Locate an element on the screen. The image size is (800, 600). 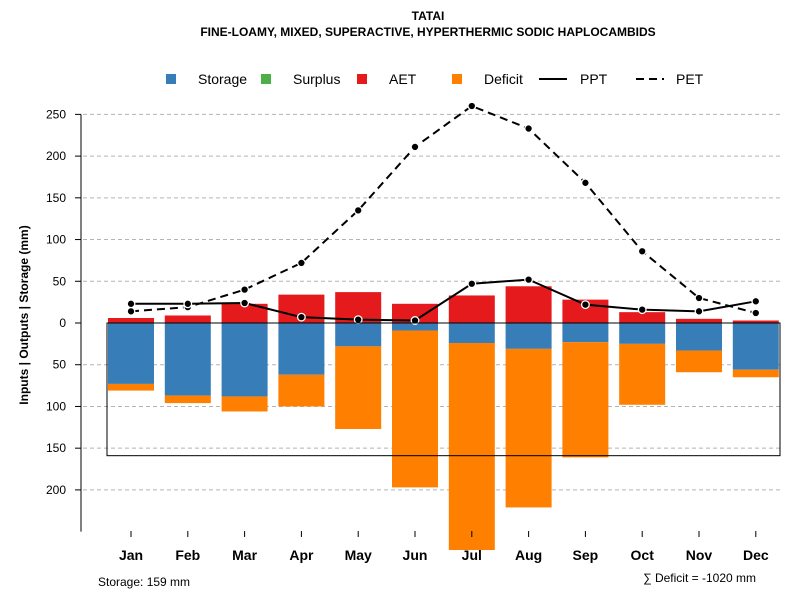
deficit-bar-feb is located at coordinates (187, 399).